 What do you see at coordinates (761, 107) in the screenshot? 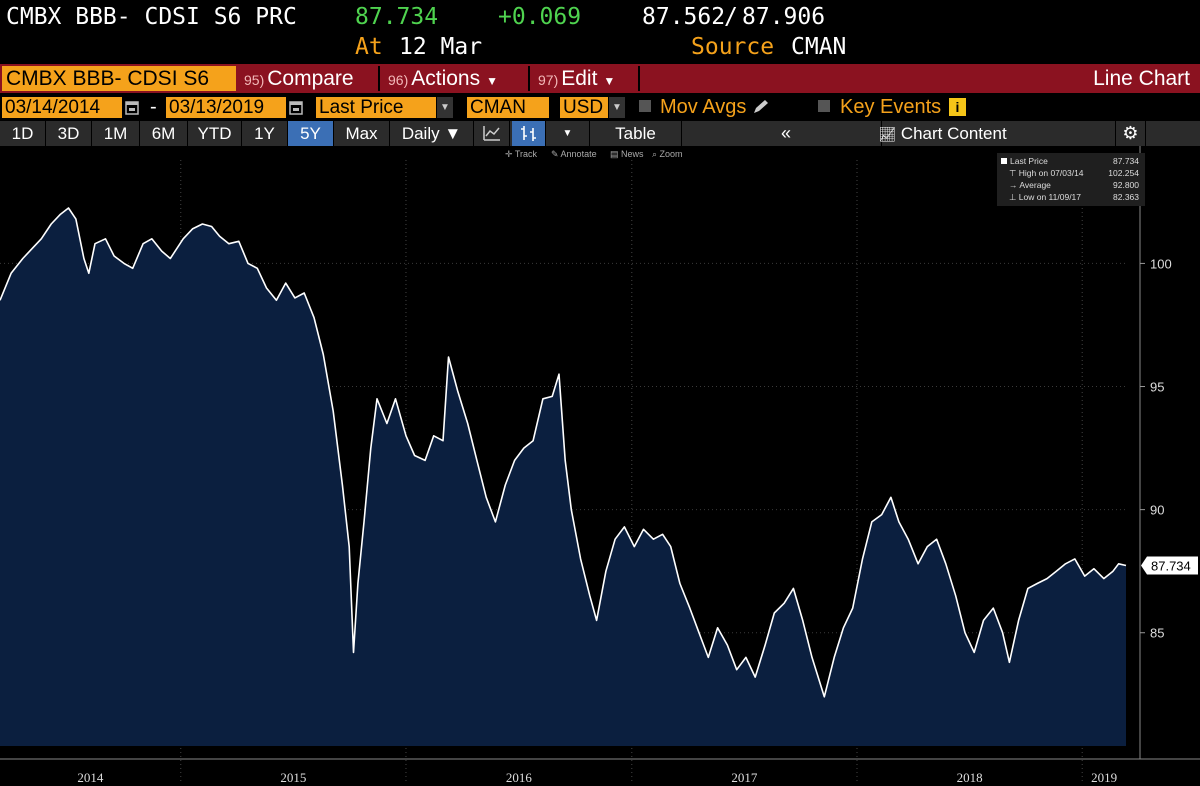
I see `pencil-icon` at bounding box center [761, 107].